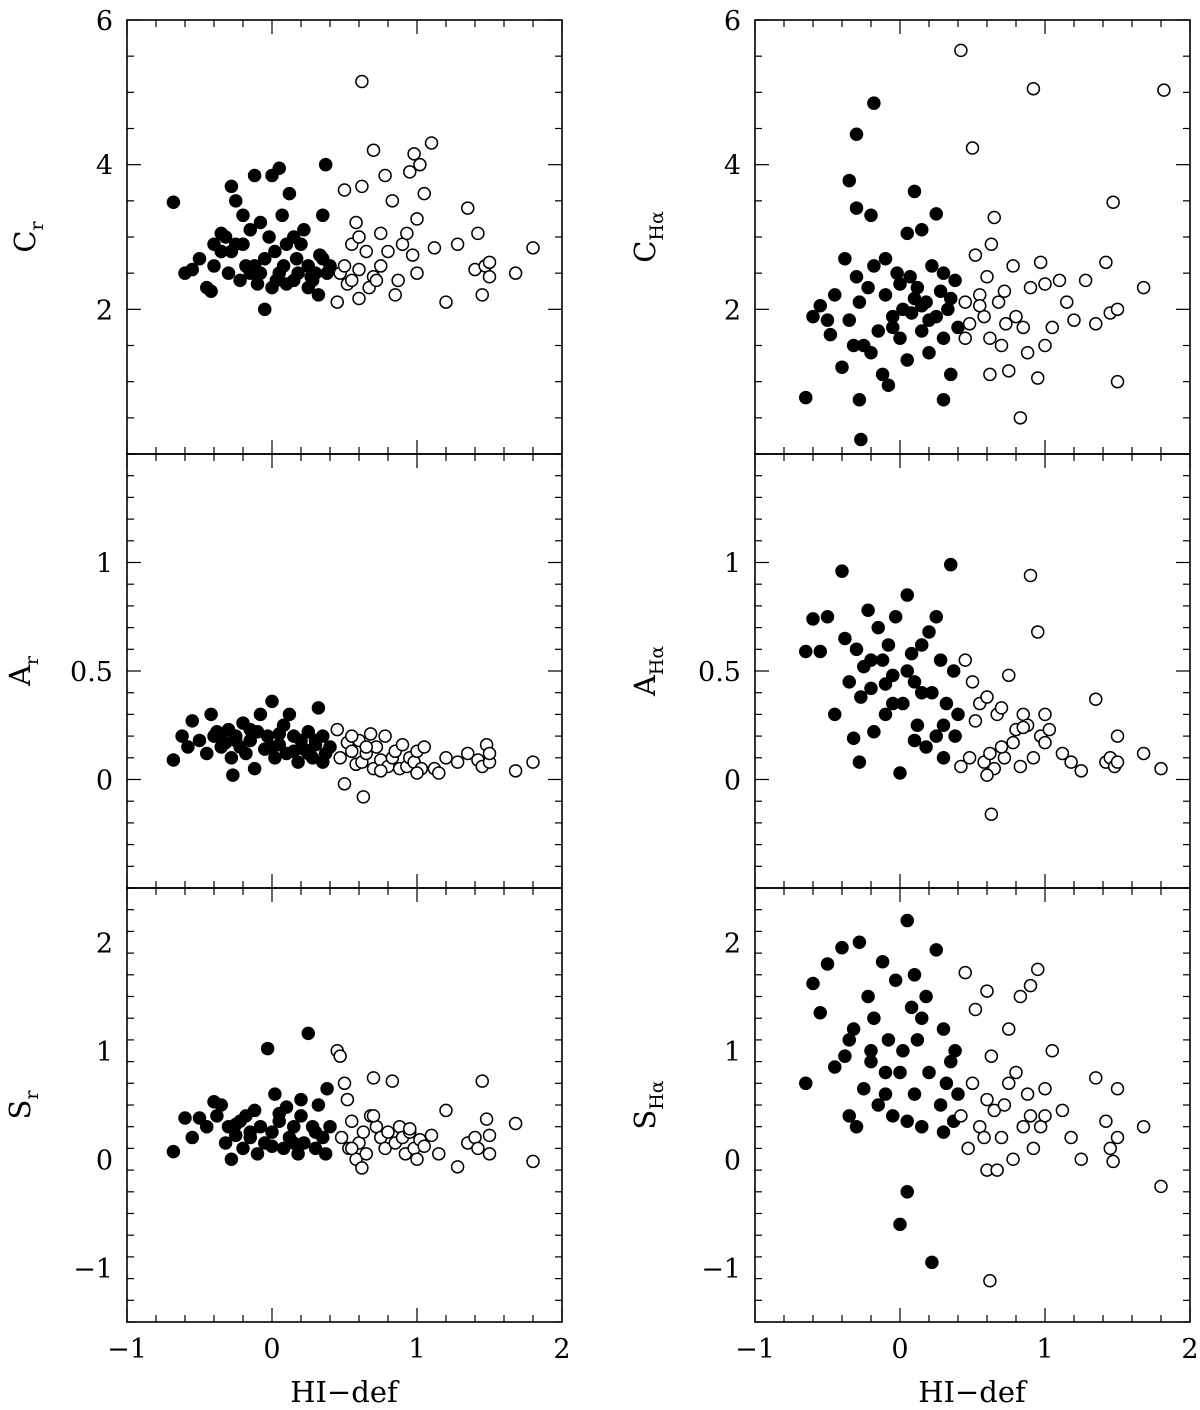 The width and height of the screenshot is (1200, 1410). What do you see at coordinates (91, 672) in the screenshot?
I see `y-tick-label: 0.5` at bounding box center [91, 672].